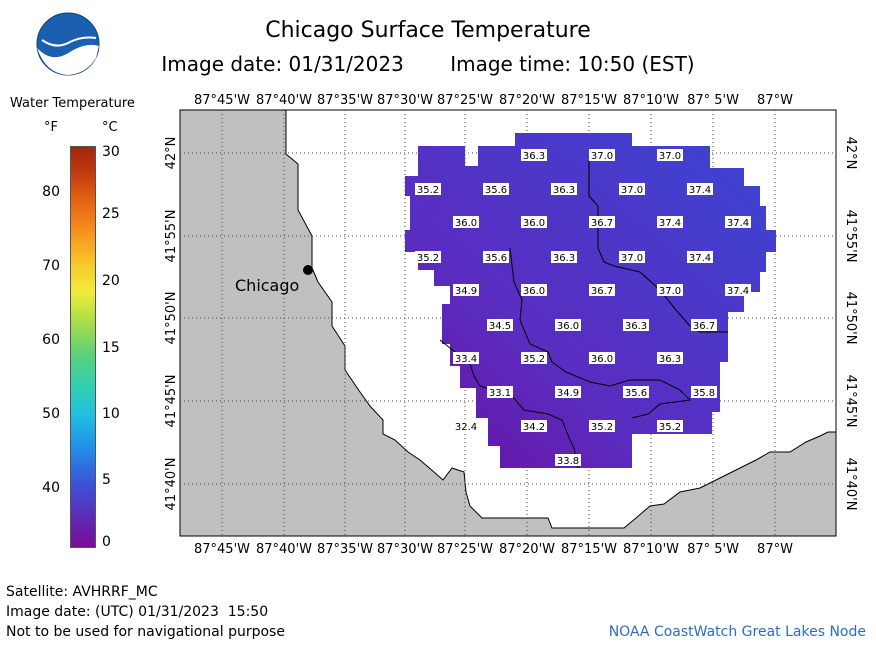 The width and height of the screenshot is (876, 648). Describe the element at coordinates (222, 100) in the screenshot. I see `lon-label-top: 87°45'W` at that location.